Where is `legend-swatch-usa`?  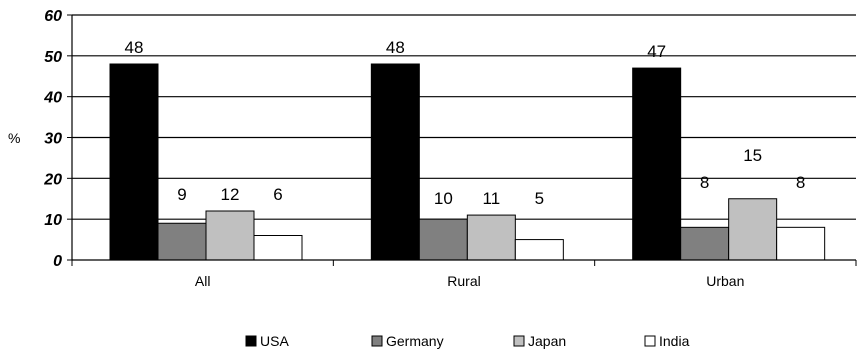
legend-swatch-usa is located at coordinates (251, 341).